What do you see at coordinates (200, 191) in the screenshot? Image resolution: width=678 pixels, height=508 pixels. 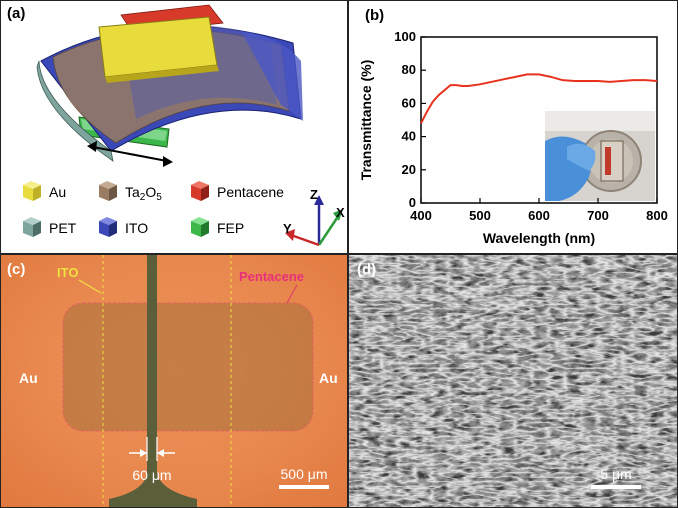 I see `legend-pentacene-cube` at bounding box center [200, 191].